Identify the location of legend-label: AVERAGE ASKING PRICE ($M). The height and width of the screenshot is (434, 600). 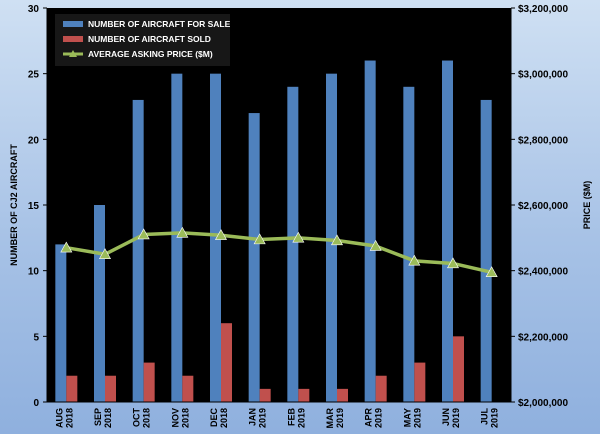
(150, 54).